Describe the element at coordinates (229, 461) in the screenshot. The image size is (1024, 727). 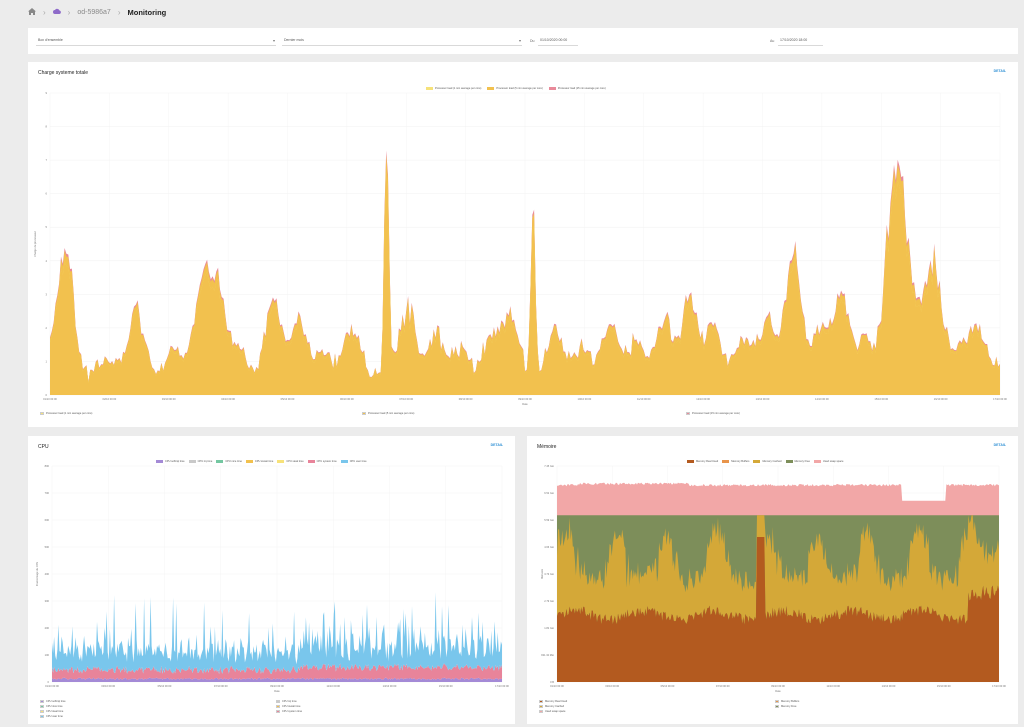
I see `legend-item: CPU nice time` at that location.